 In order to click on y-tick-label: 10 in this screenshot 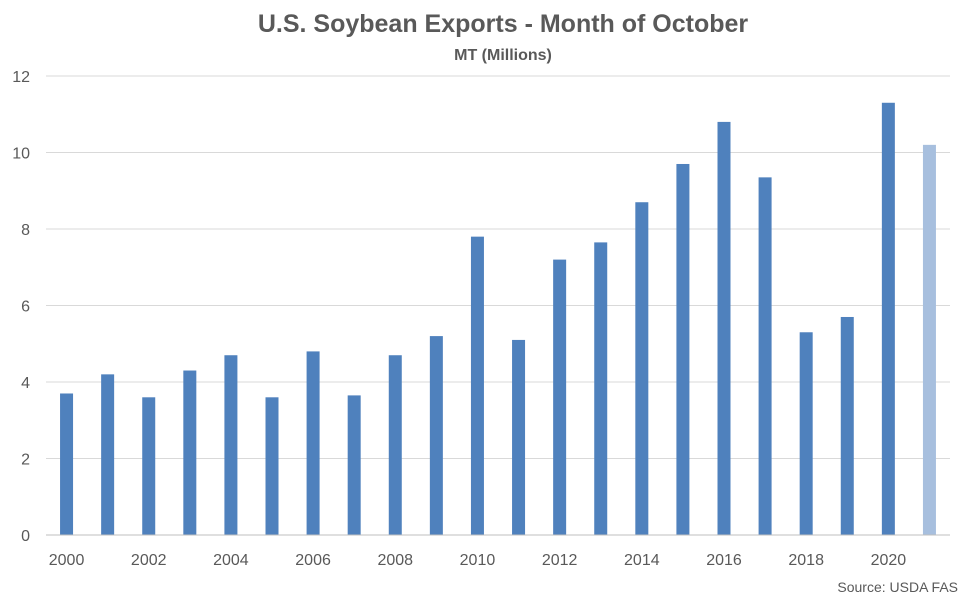, I will do `click(21, 154)`.